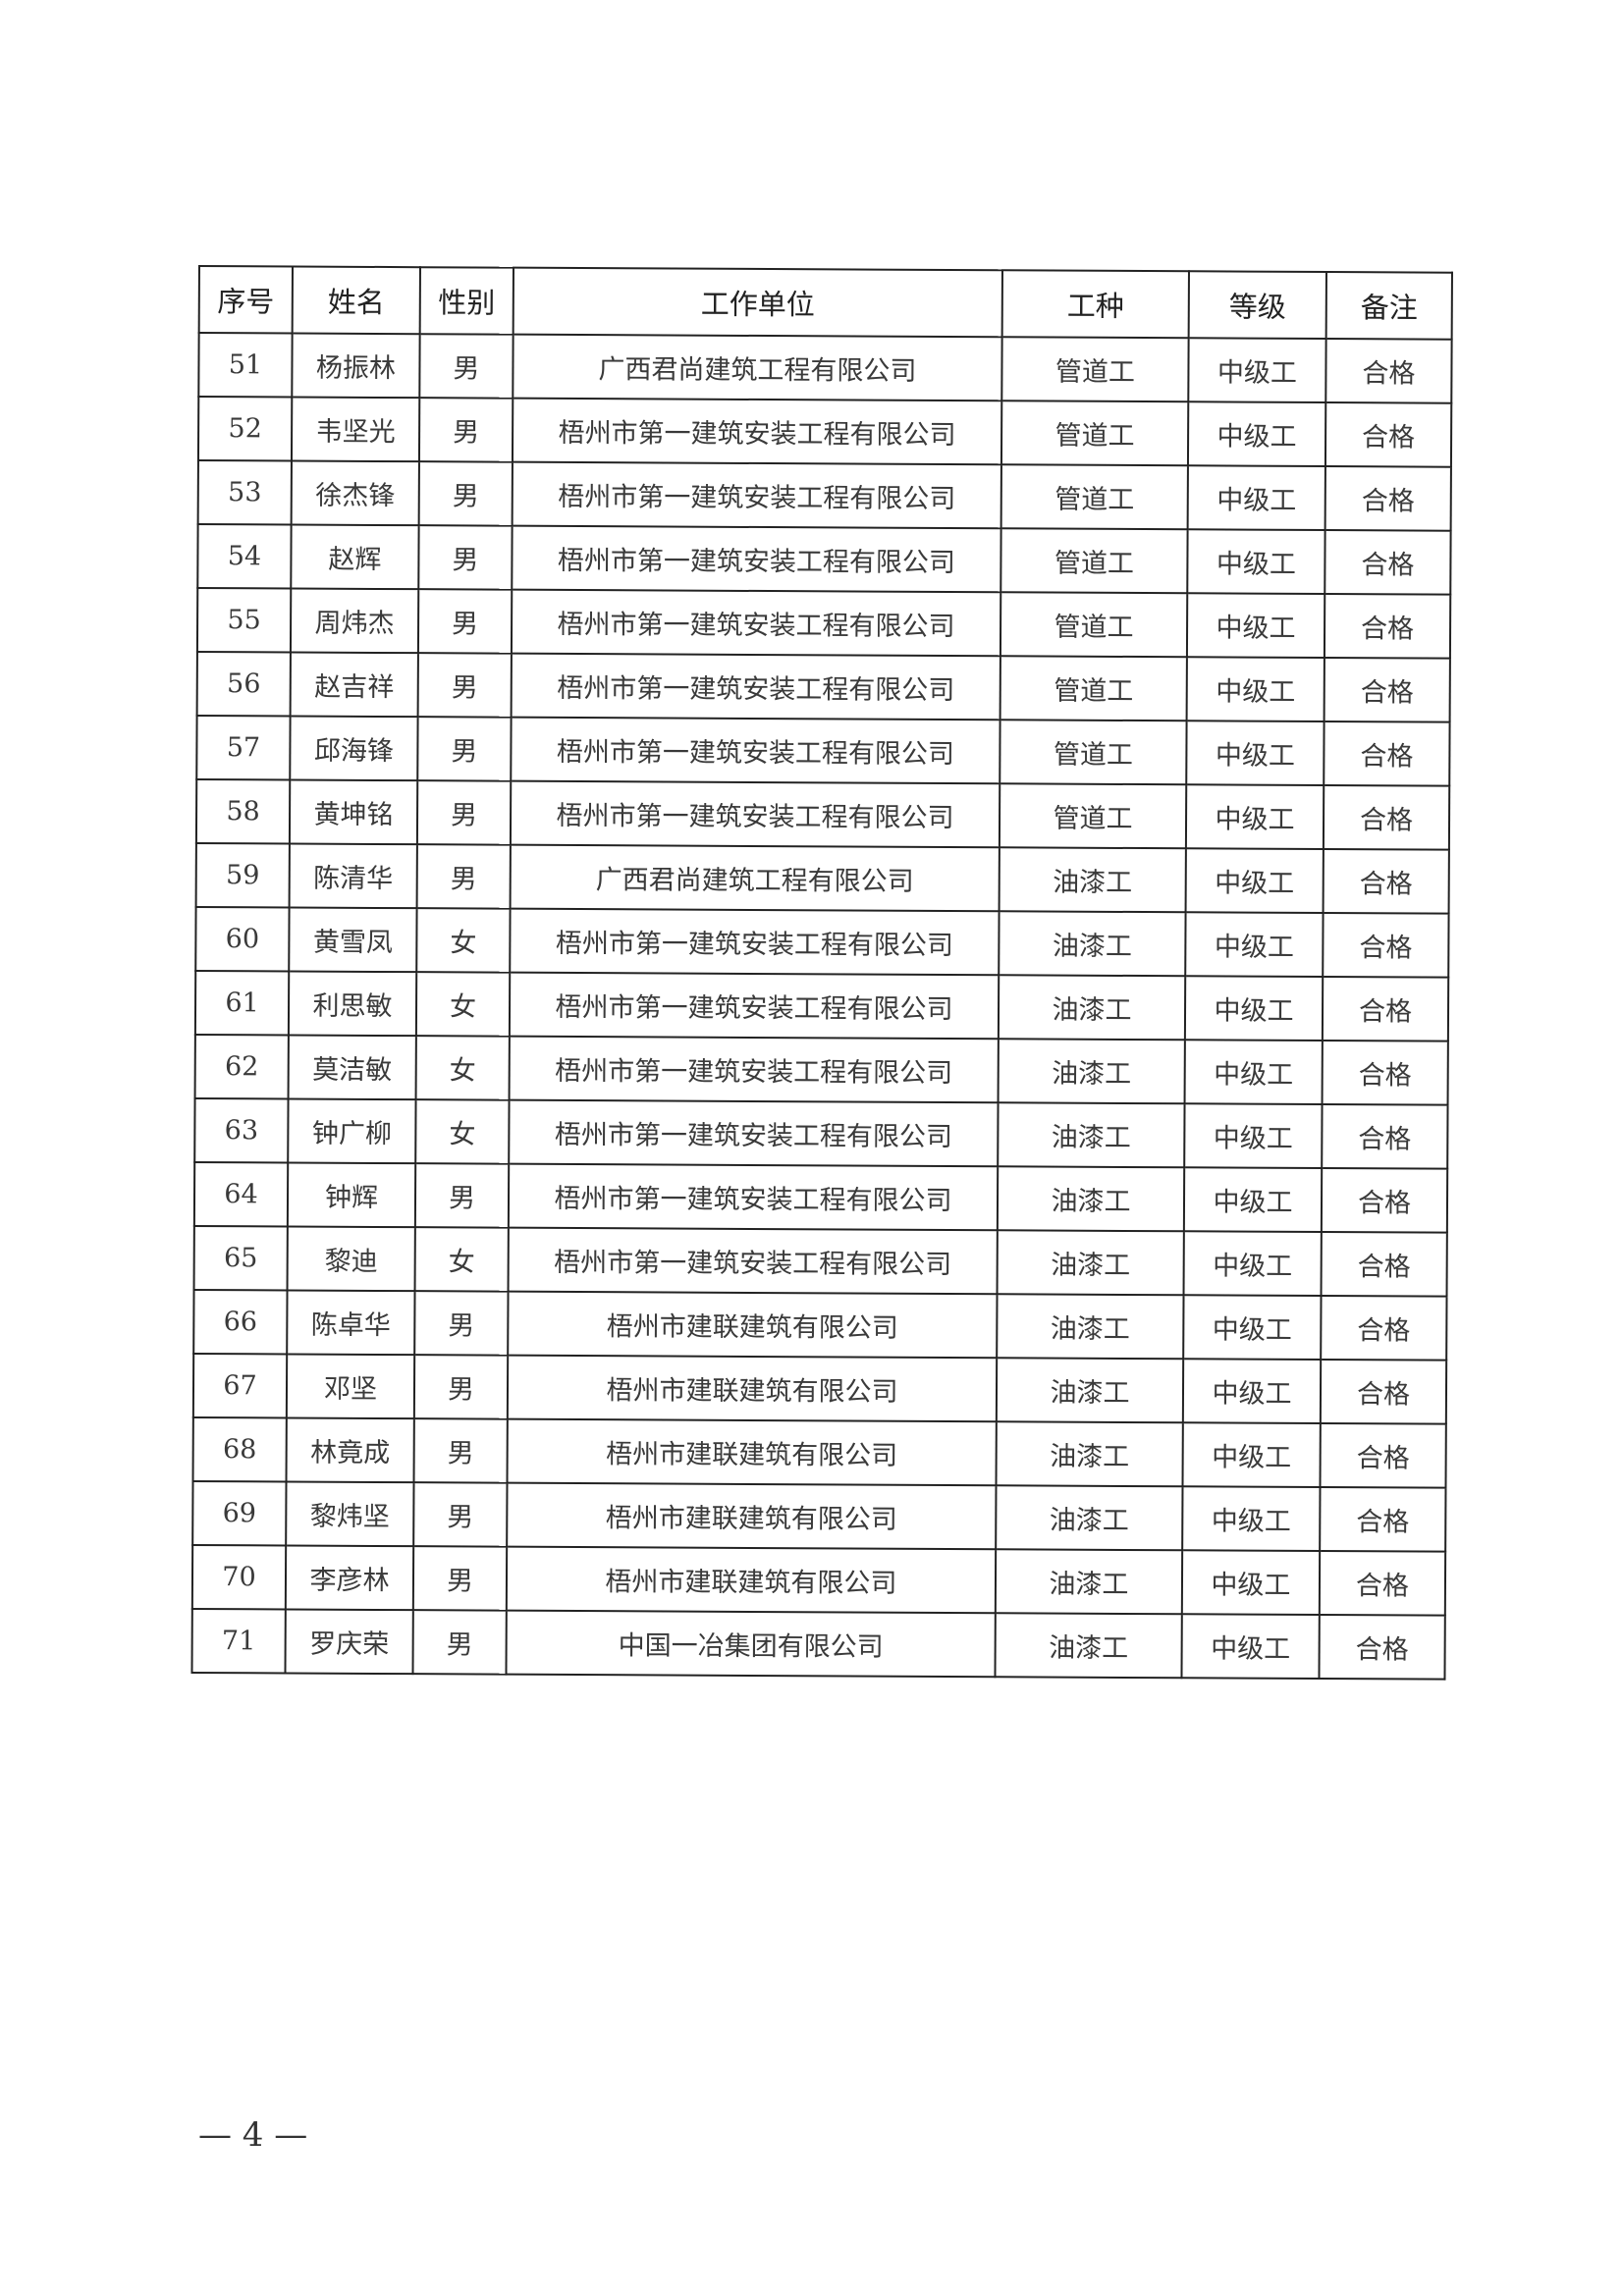 The image size is (1622, 2296). I want to click on cell-name: 黎炜坚, so click(350, 1514).